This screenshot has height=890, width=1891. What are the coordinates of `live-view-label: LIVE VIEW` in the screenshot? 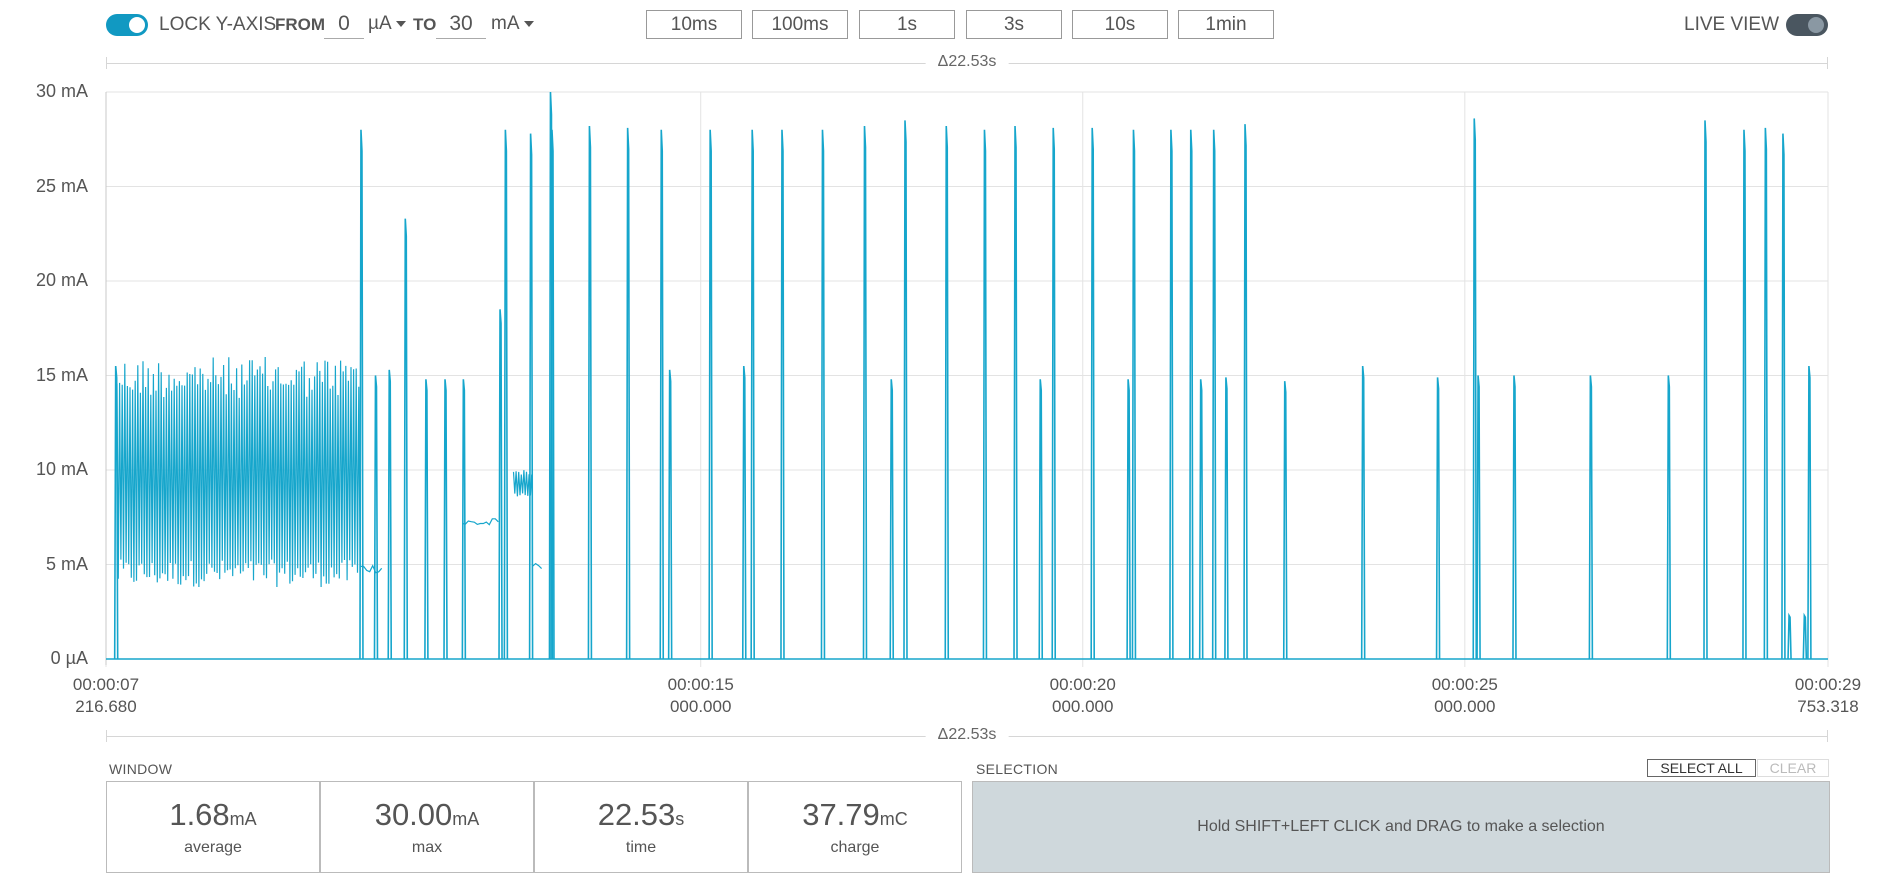 It's located at (1732, 24).